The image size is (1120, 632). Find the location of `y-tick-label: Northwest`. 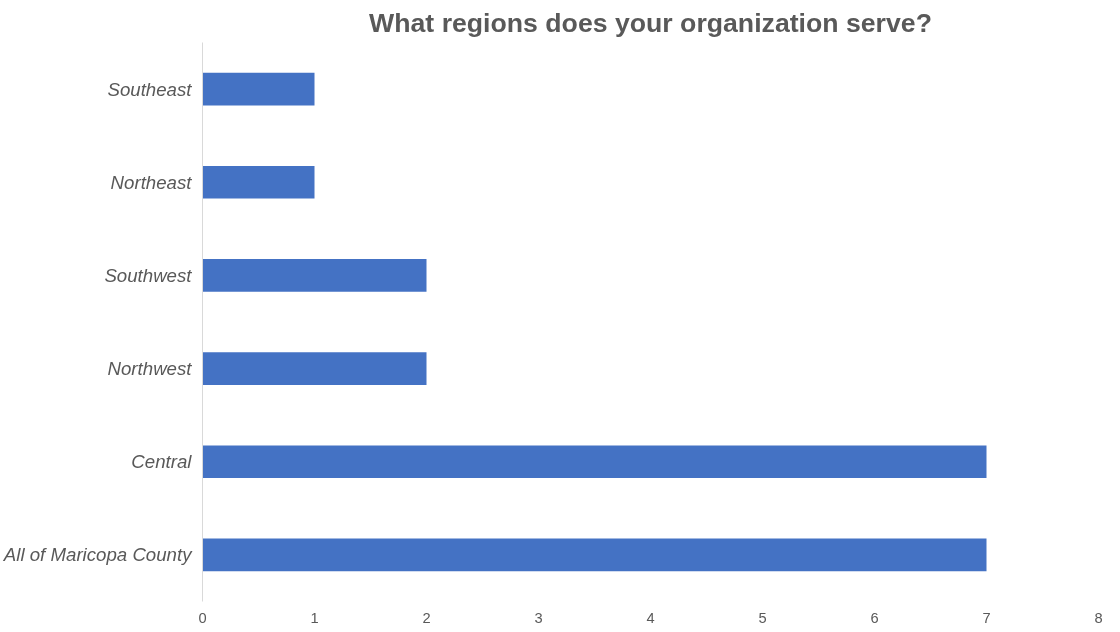

y-tick-label: Northwest is located at coordinates (150, 369).